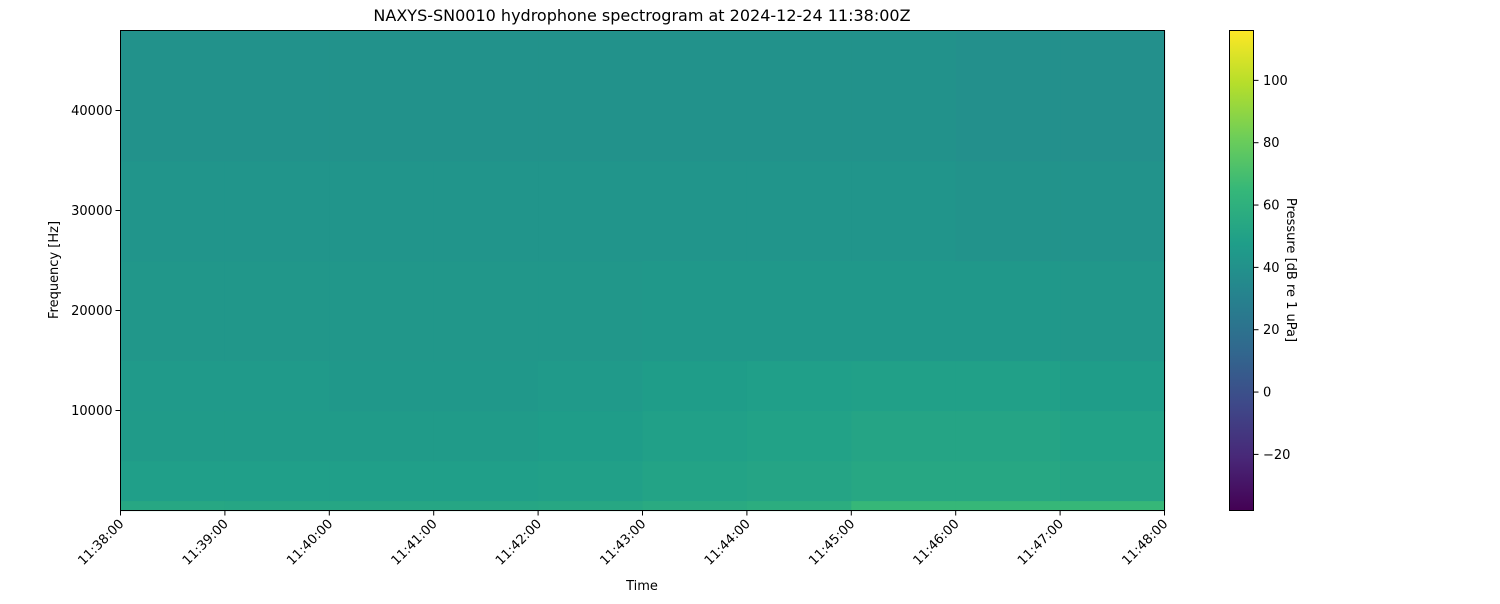 The image size is (1500, 604). Describe the element at coordinates (1241, 270) in the screenshot. I see `colorbar` at that location.